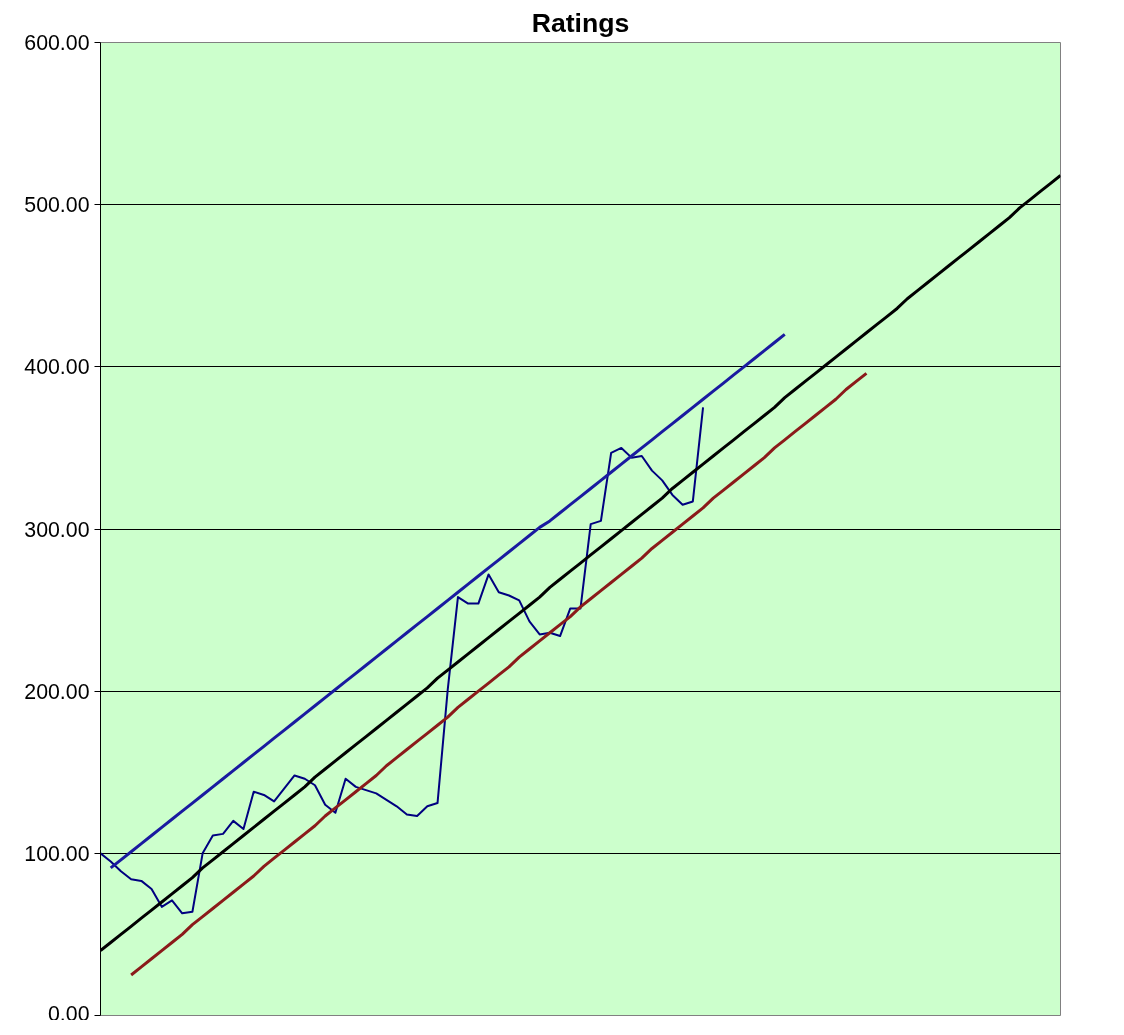 Image resolution: width=1124 pixels, height=1035 pixels. What do you see at coordinates (580, 22) in the screenshot?
I see `chart-title: Ratings` at bounding box center [580, 22].